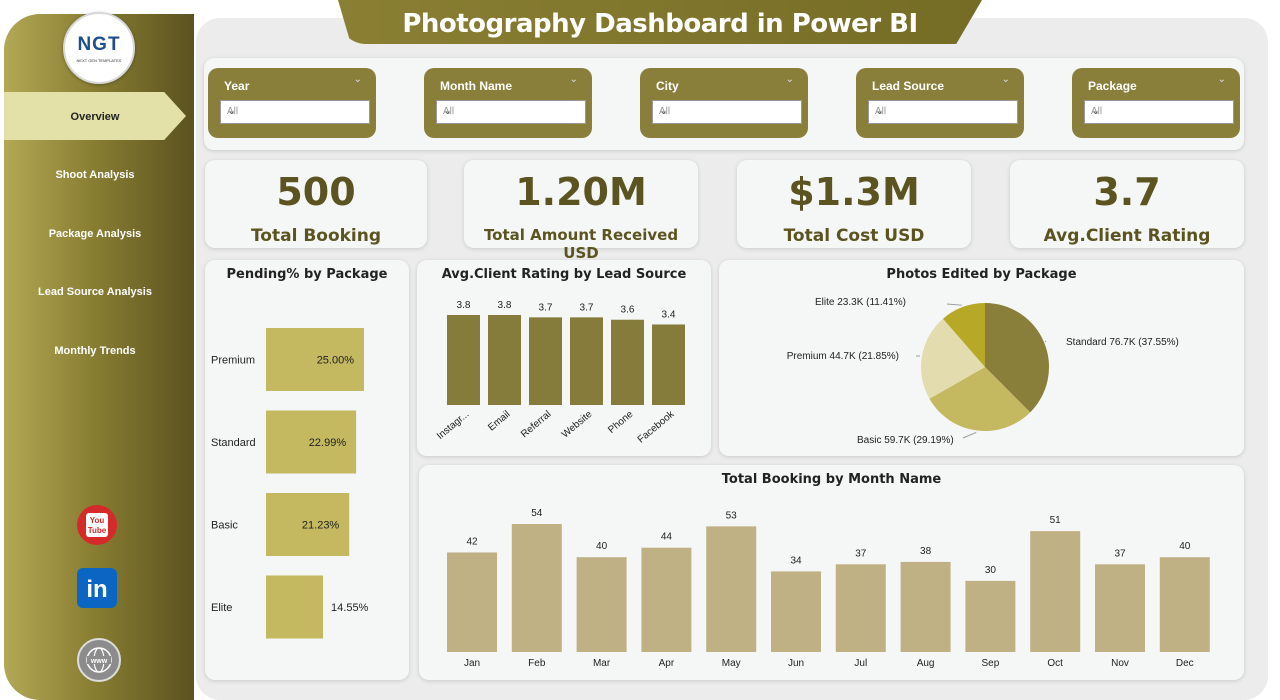 Image resolution: width=1280 pixels, height=700 pixels. Describe the element at coordinates (905, 440) in the screenshot. I see `slice-label: Basic 59.7K (29.19%)` at that location.